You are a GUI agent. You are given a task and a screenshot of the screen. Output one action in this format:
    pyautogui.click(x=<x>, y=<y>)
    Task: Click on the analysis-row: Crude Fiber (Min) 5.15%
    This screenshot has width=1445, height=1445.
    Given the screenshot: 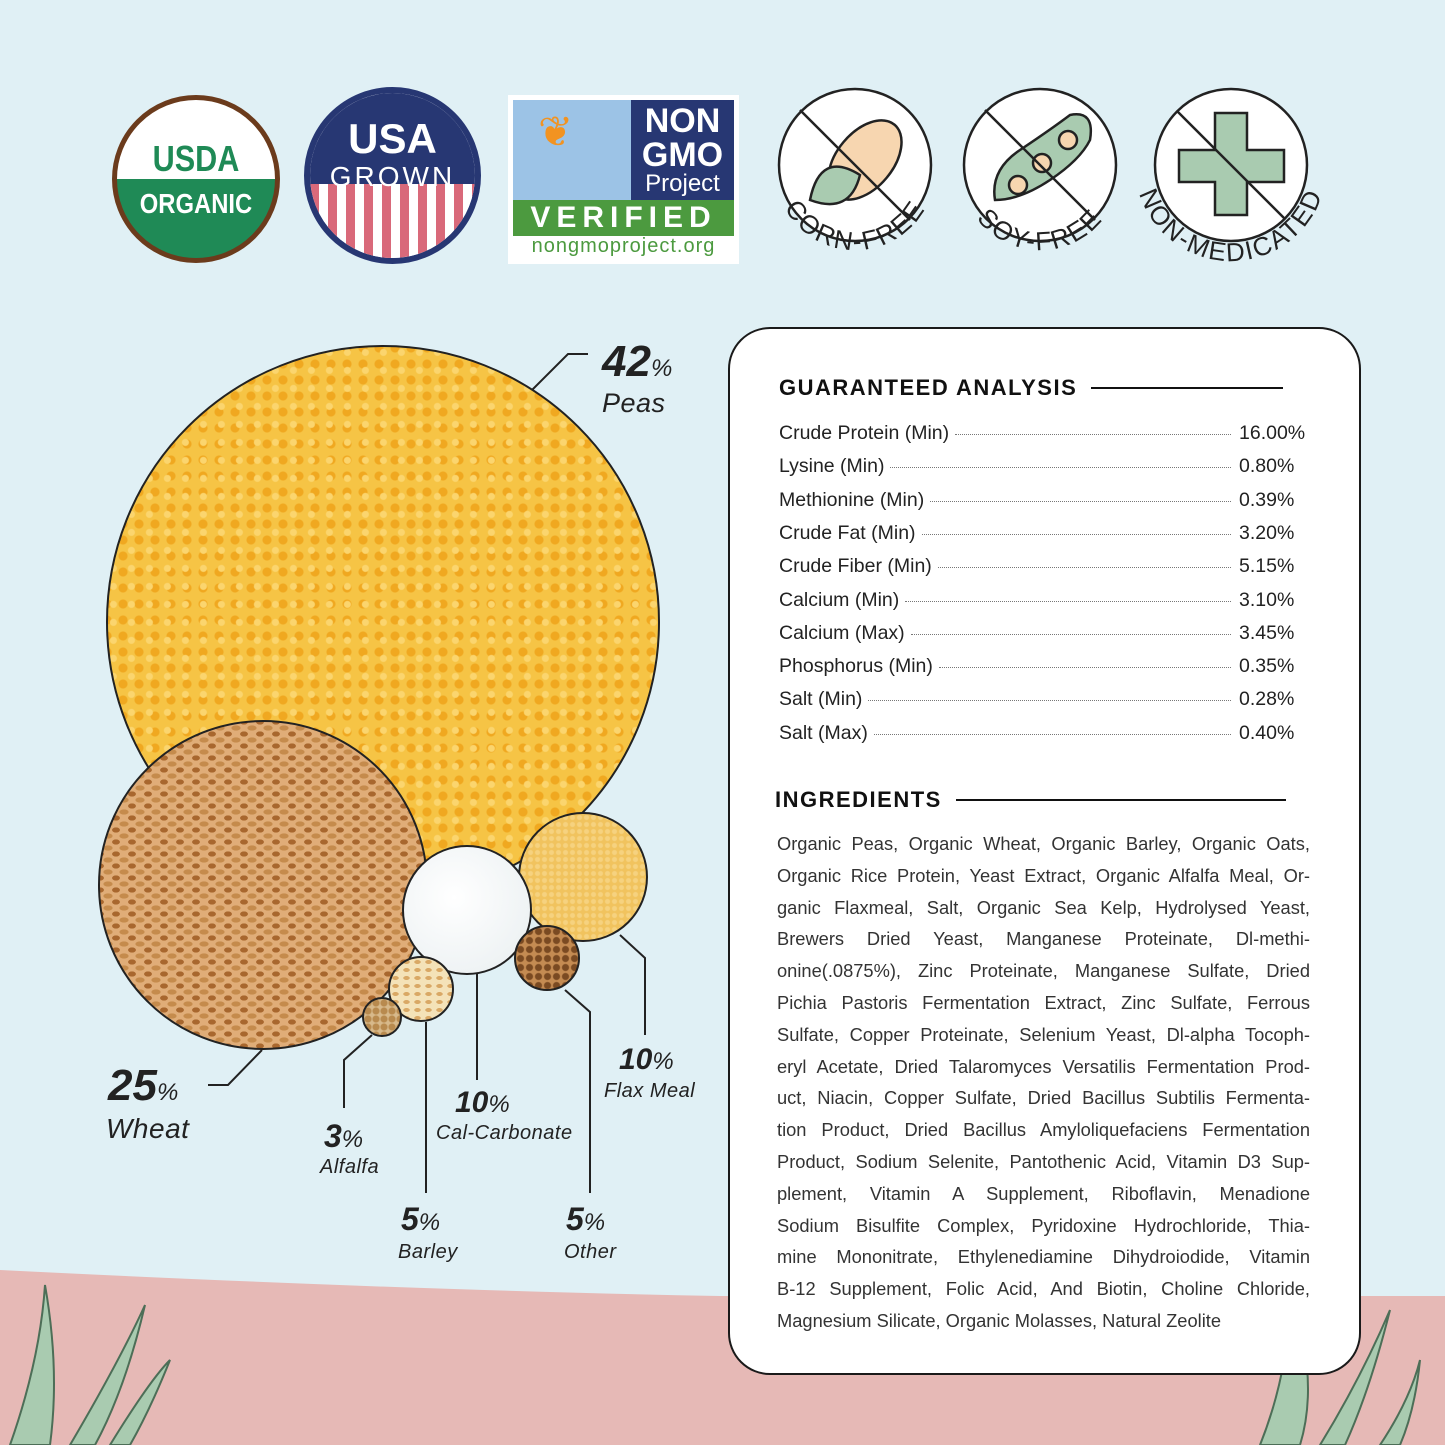 What is the action you would take?
    pyautogui.click(x=1044, y=570)
    